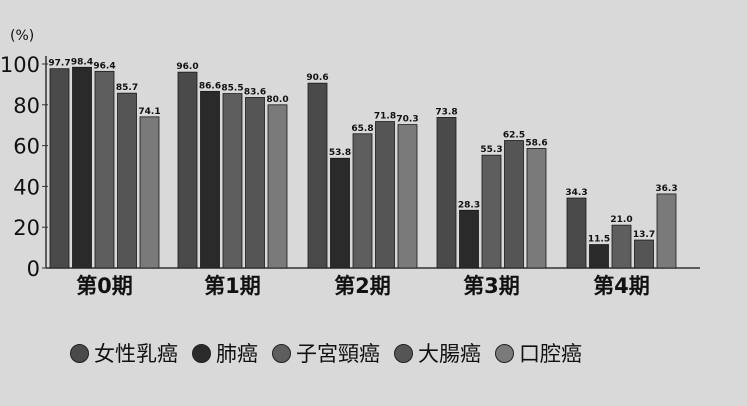 The height and width of the screenshot is (406, 747). What do you see at coordinates (255, 92) in the screenshot?
I see `data-label: 83.6` at bounding box center [255, 92].